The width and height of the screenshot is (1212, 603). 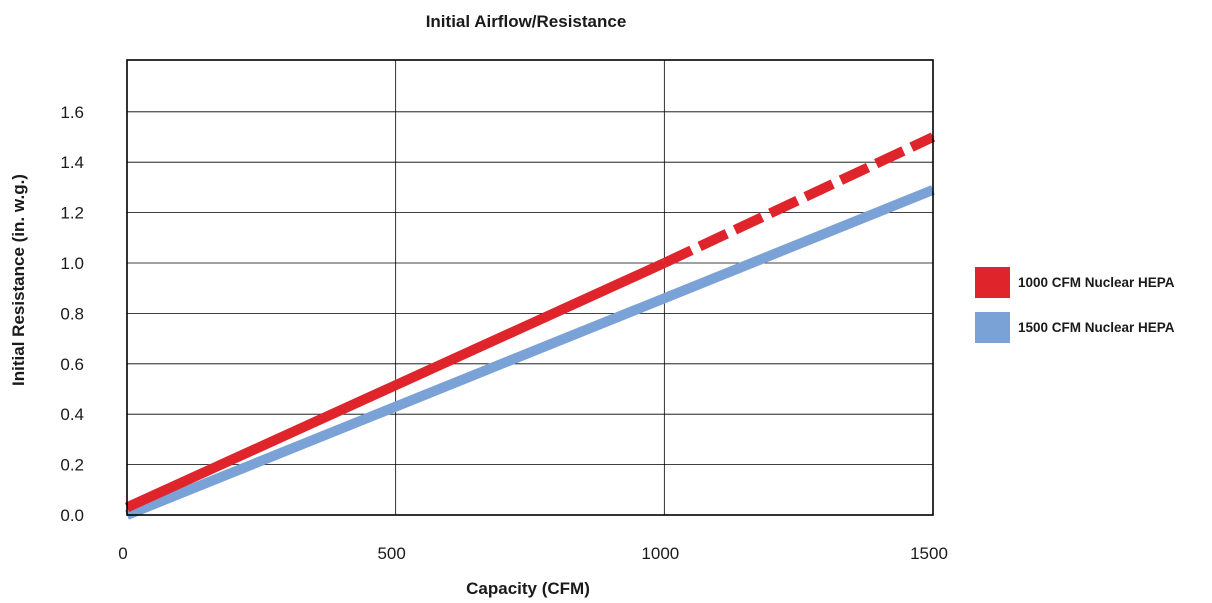 I want to click on y-tick-label: 0.8, so click(x=72, y=313).